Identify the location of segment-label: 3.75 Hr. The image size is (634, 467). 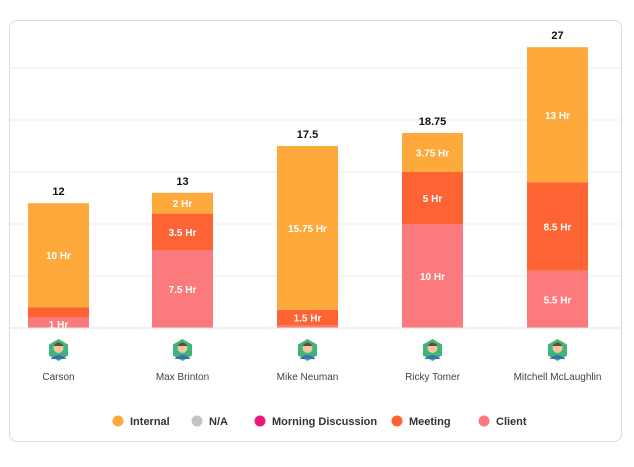
(432, 154).